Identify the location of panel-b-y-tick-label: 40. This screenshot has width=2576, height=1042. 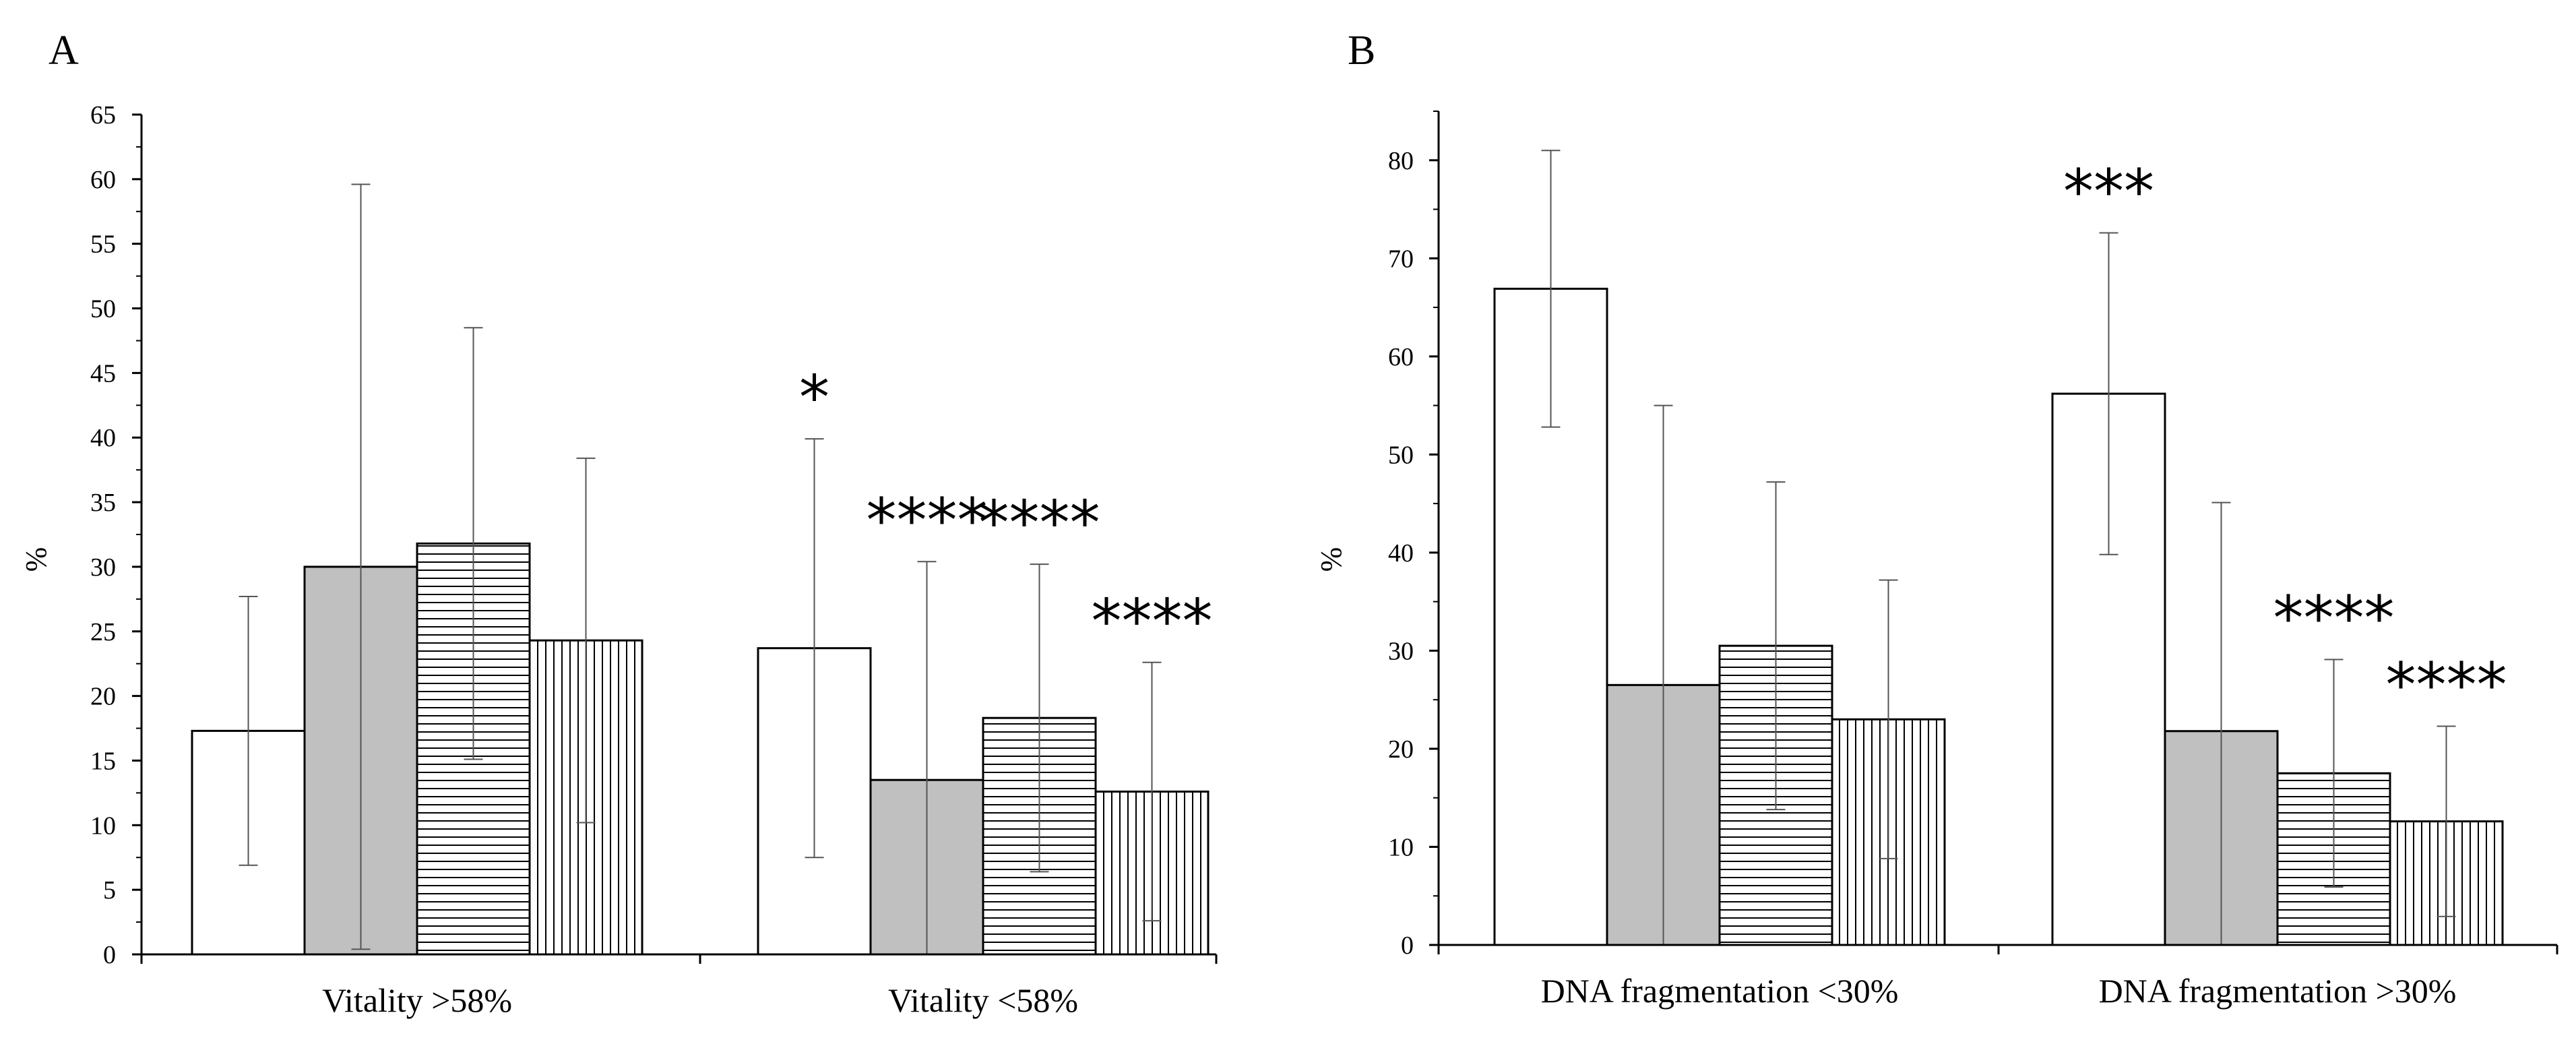
(1401, 553).